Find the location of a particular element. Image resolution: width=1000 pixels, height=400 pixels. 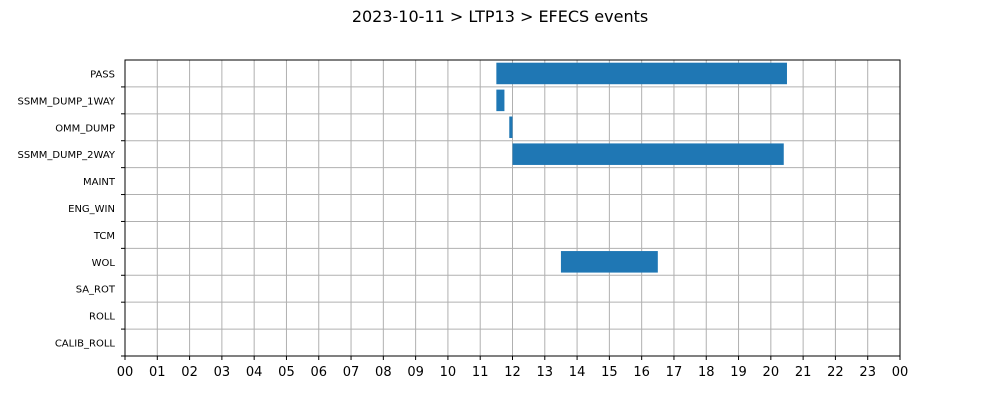

x-tick-label: 15 is located at coordinates (609, 372).